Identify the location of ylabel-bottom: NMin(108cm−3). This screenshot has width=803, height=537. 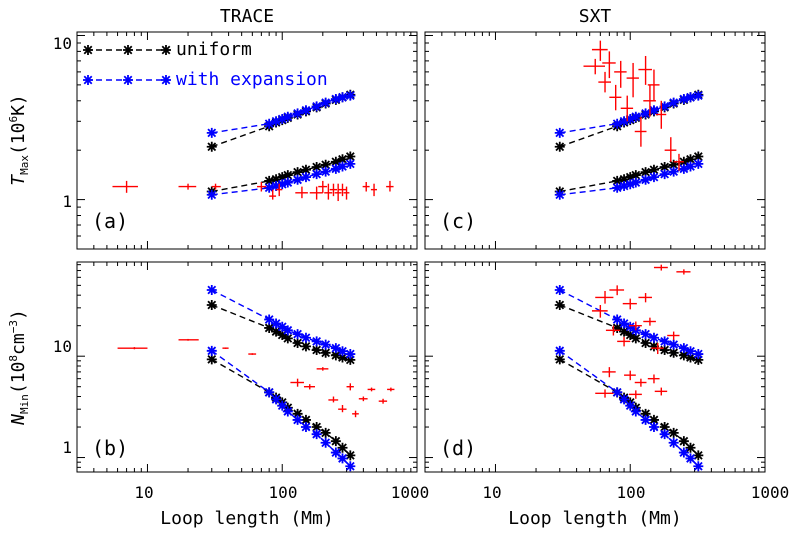
(19, 367).